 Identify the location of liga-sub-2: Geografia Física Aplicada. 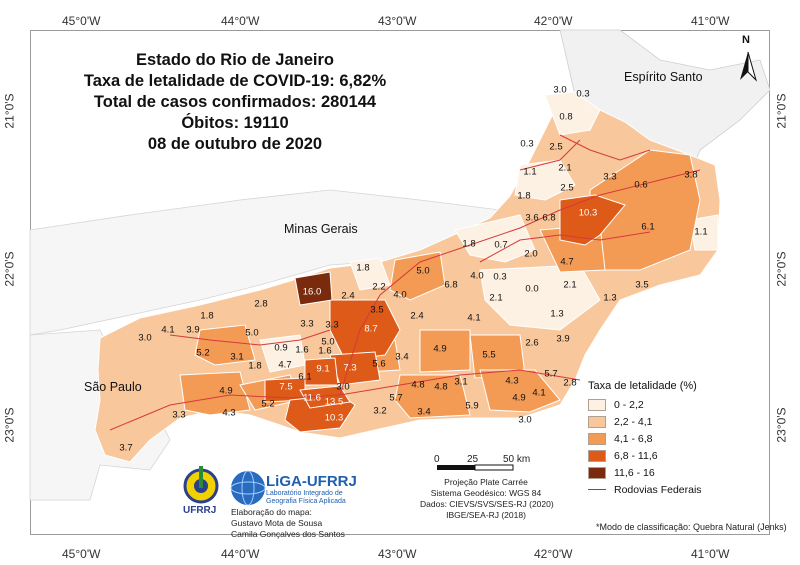
(306, 501).